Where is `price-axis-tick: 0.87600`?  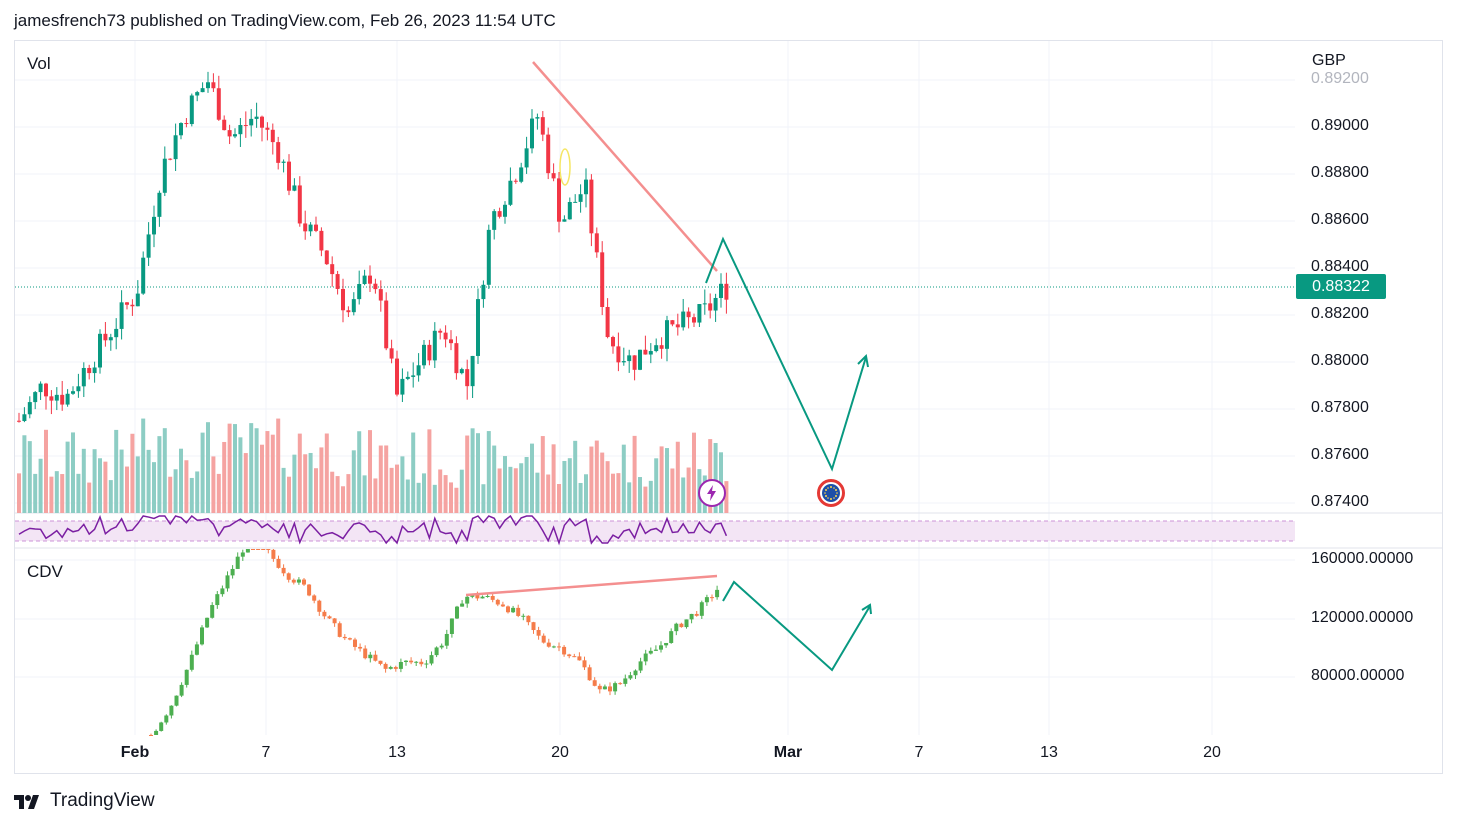
price-axis-tick: 0.87600 is located at coordinates (1340, 454).